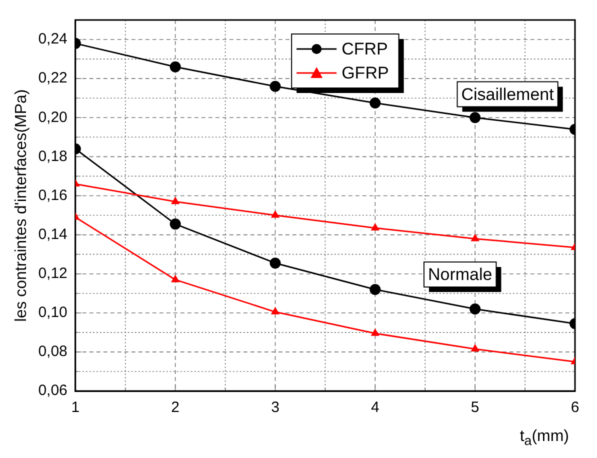 This screenshot has height=458, width=597. I want to click on y-tick-label: 0,14, so click(53, 234).